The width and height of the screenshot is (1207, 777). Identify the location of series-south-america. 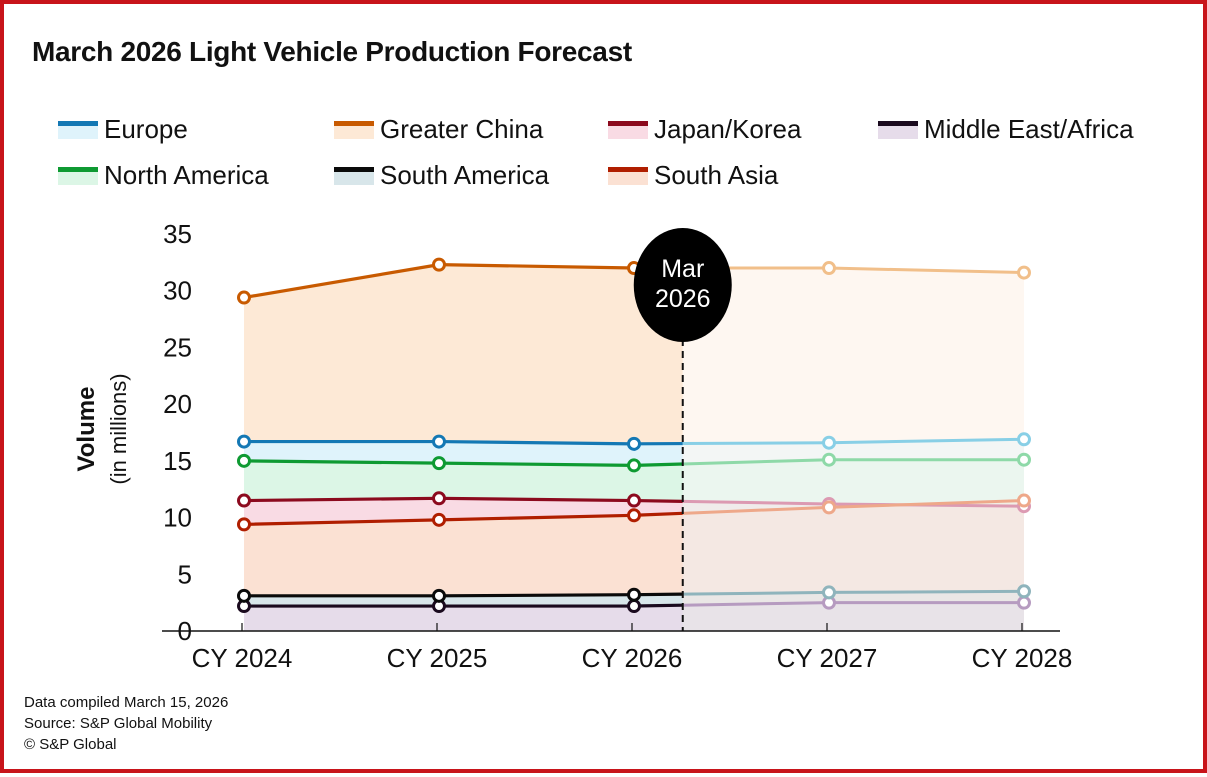
(634, 593).